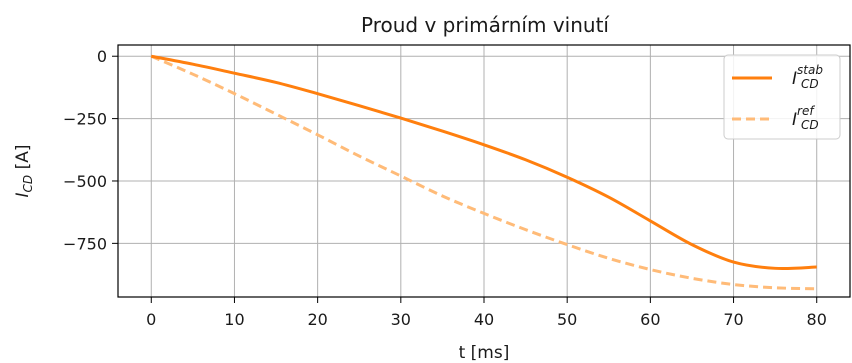 The image size is (852, 363). Describe the element at coordinates (317, 319) in the screenshot. I see `x-tick-label: 20` at that location.